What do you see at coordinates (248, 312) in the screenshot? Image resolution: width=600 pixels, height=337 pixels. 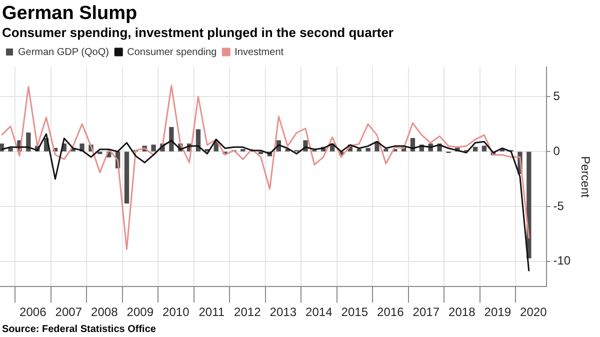 I see `x-tick-label: 2012` at bounding box center [248, 312].